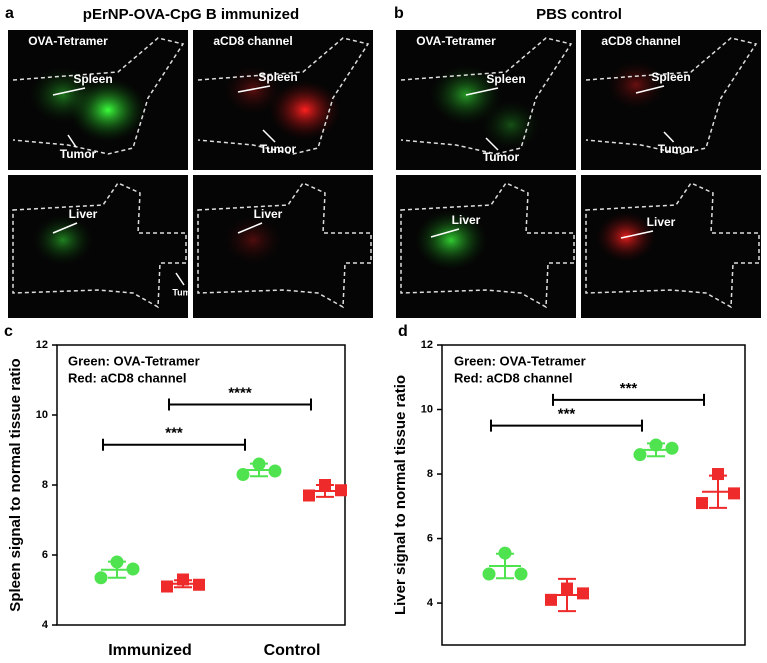  Describe the element at coordinates (8, 331) in the screenshot. I see `panel-letter: c` at that location.